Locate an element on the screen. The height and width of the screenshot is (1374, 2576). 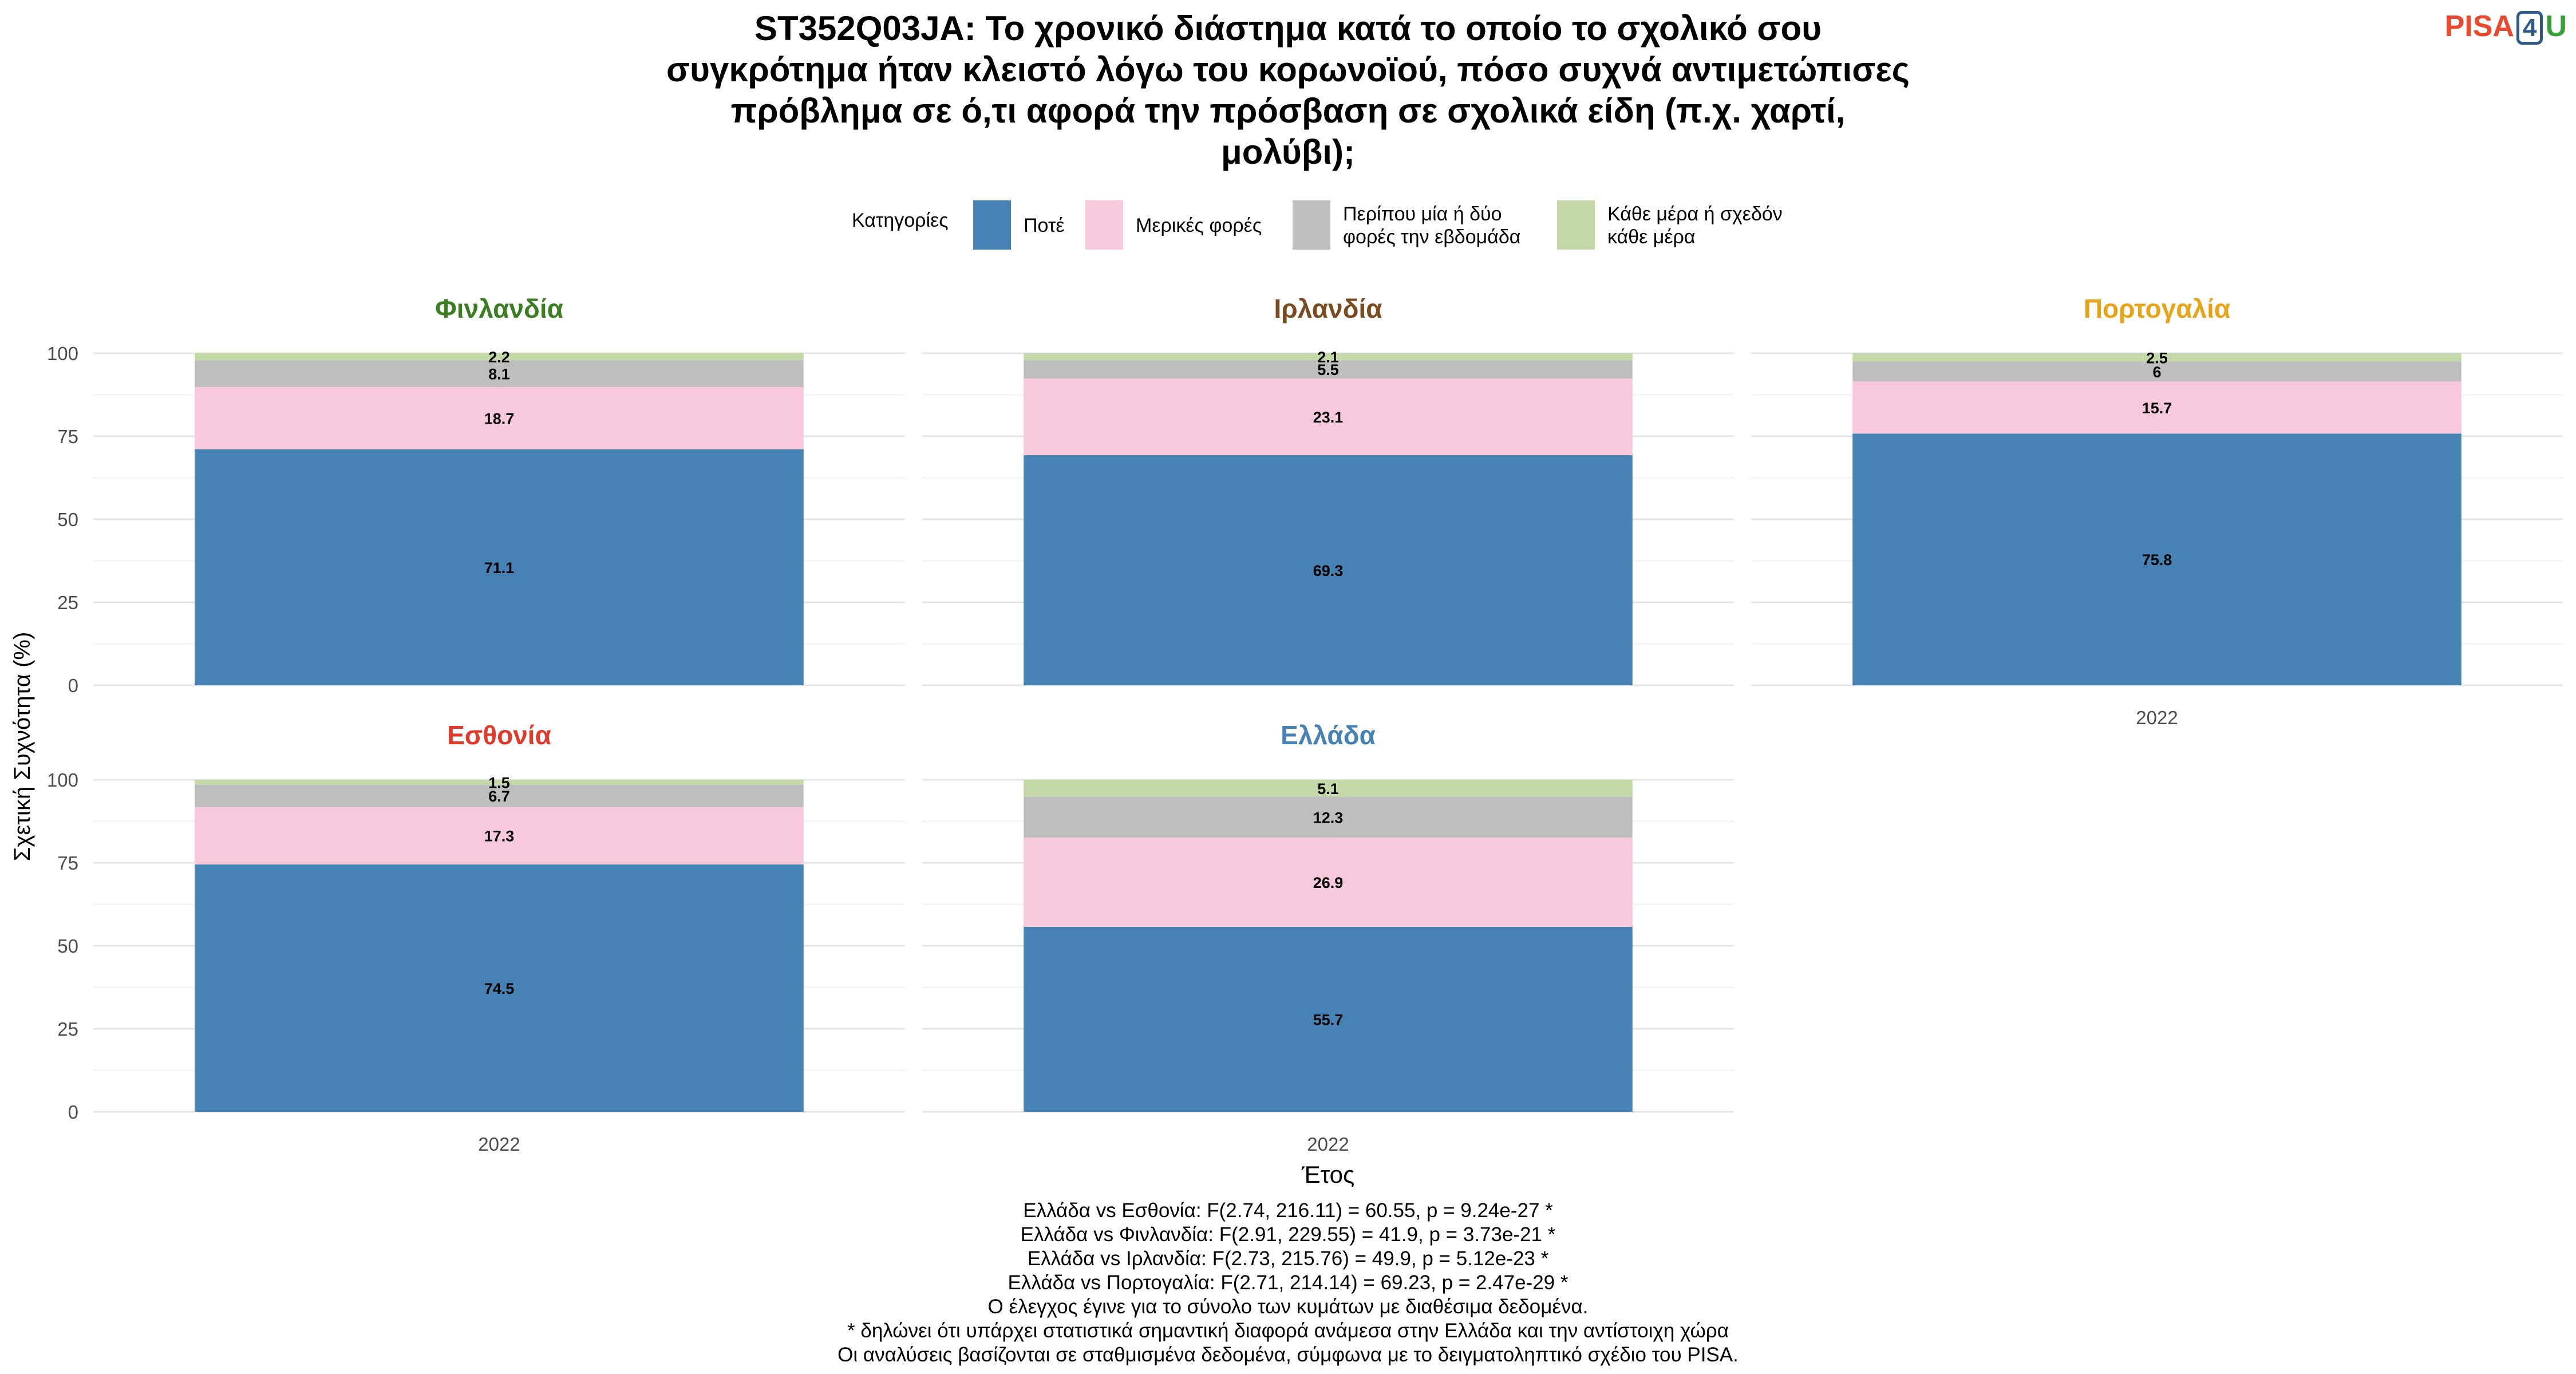
data-label: 2.2 is located at coordinates (499, 358).